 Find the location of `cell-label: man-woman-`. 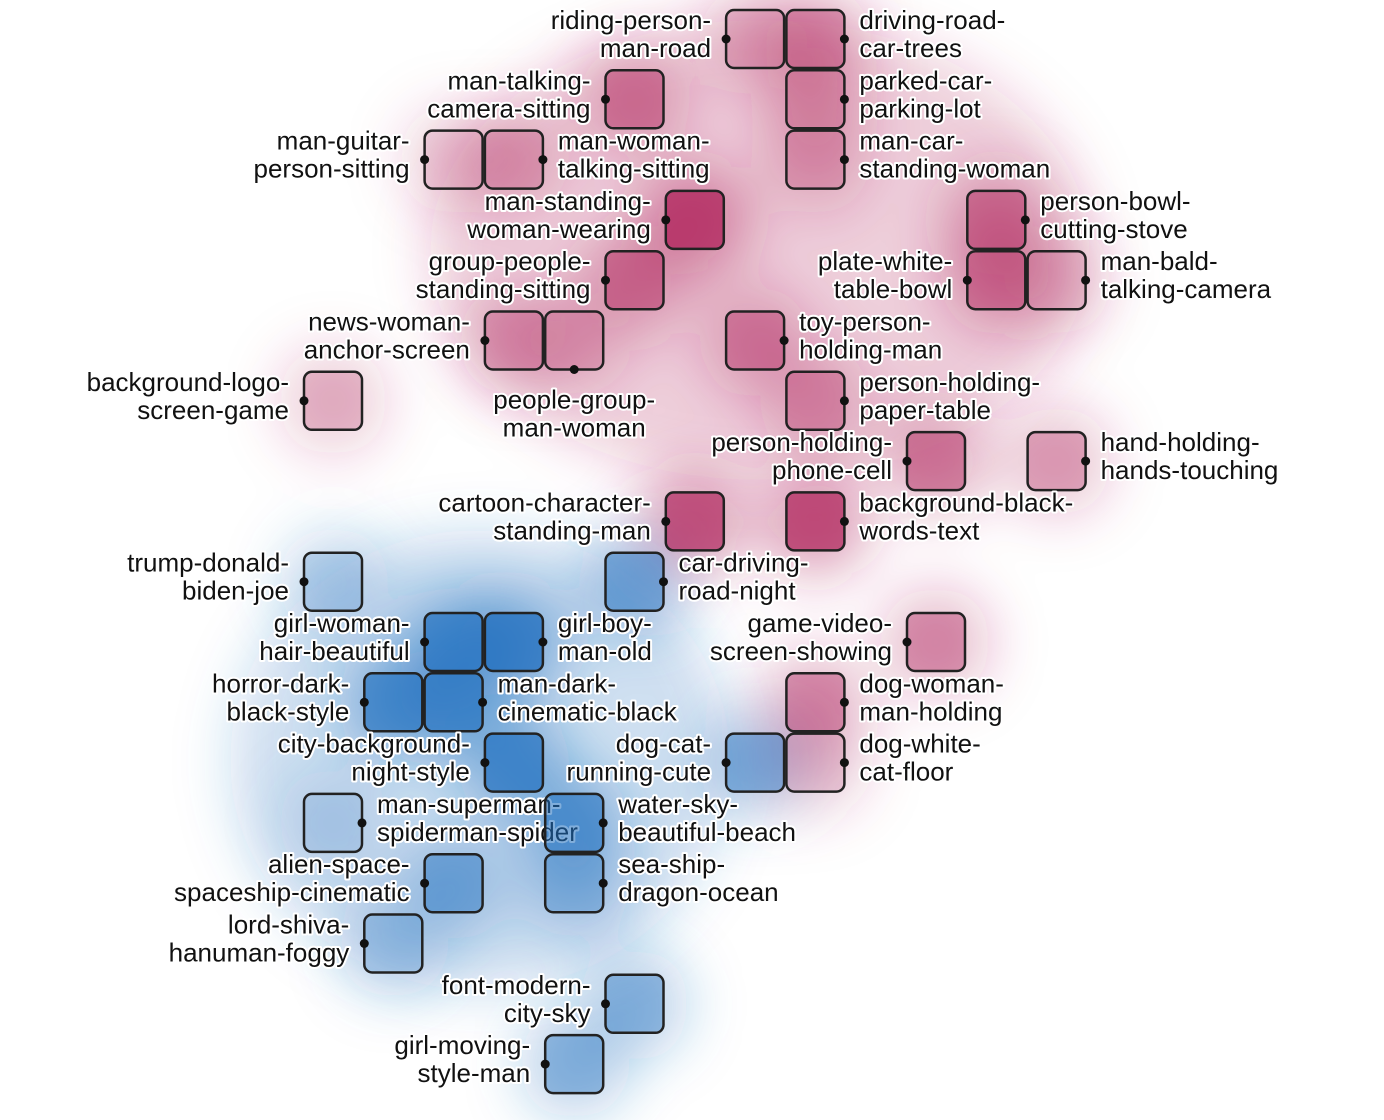

cell-label: man-woman- is located at coordinates (634, 141).